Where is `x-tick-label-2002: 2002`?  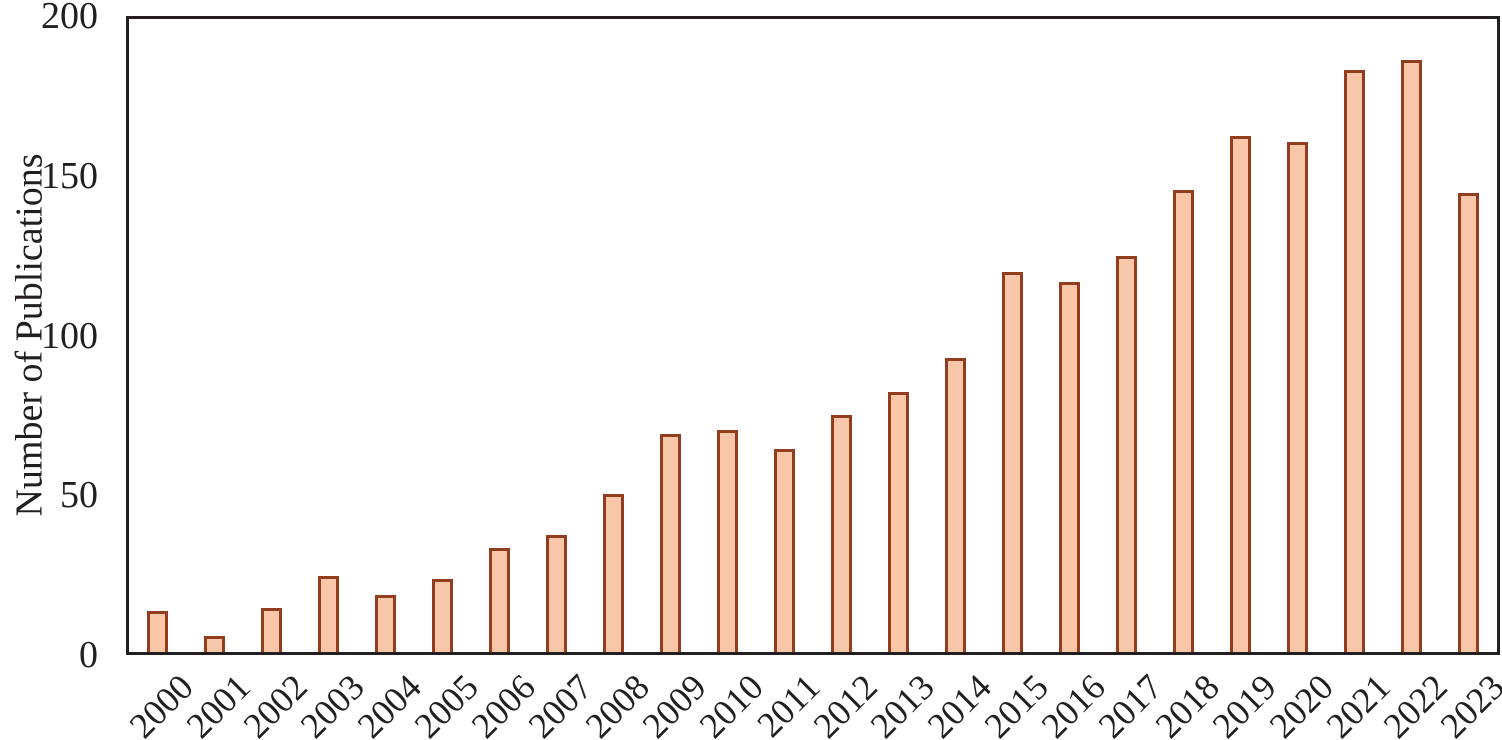
x-tick-label-2002: 2002 is located at coordinates (275, 703).